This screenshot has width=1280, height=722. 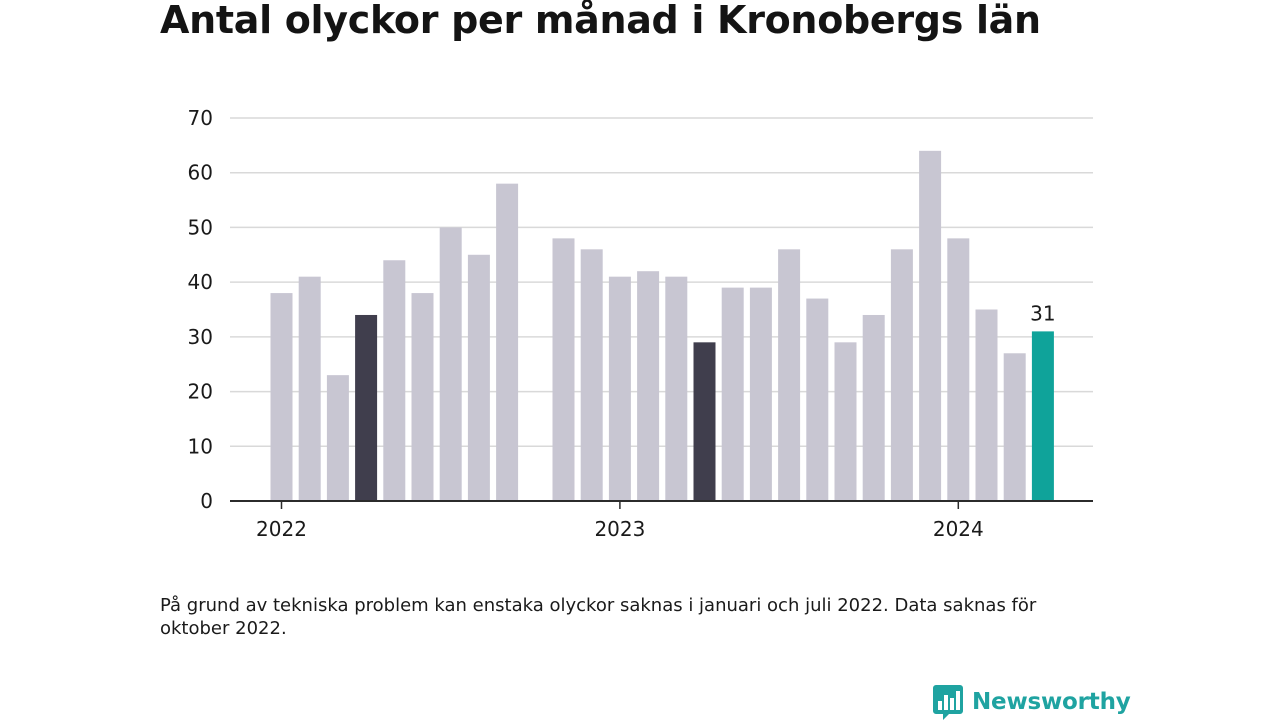 I want to click on brand-name: Newsworthy, so click(x=1051, y=702).